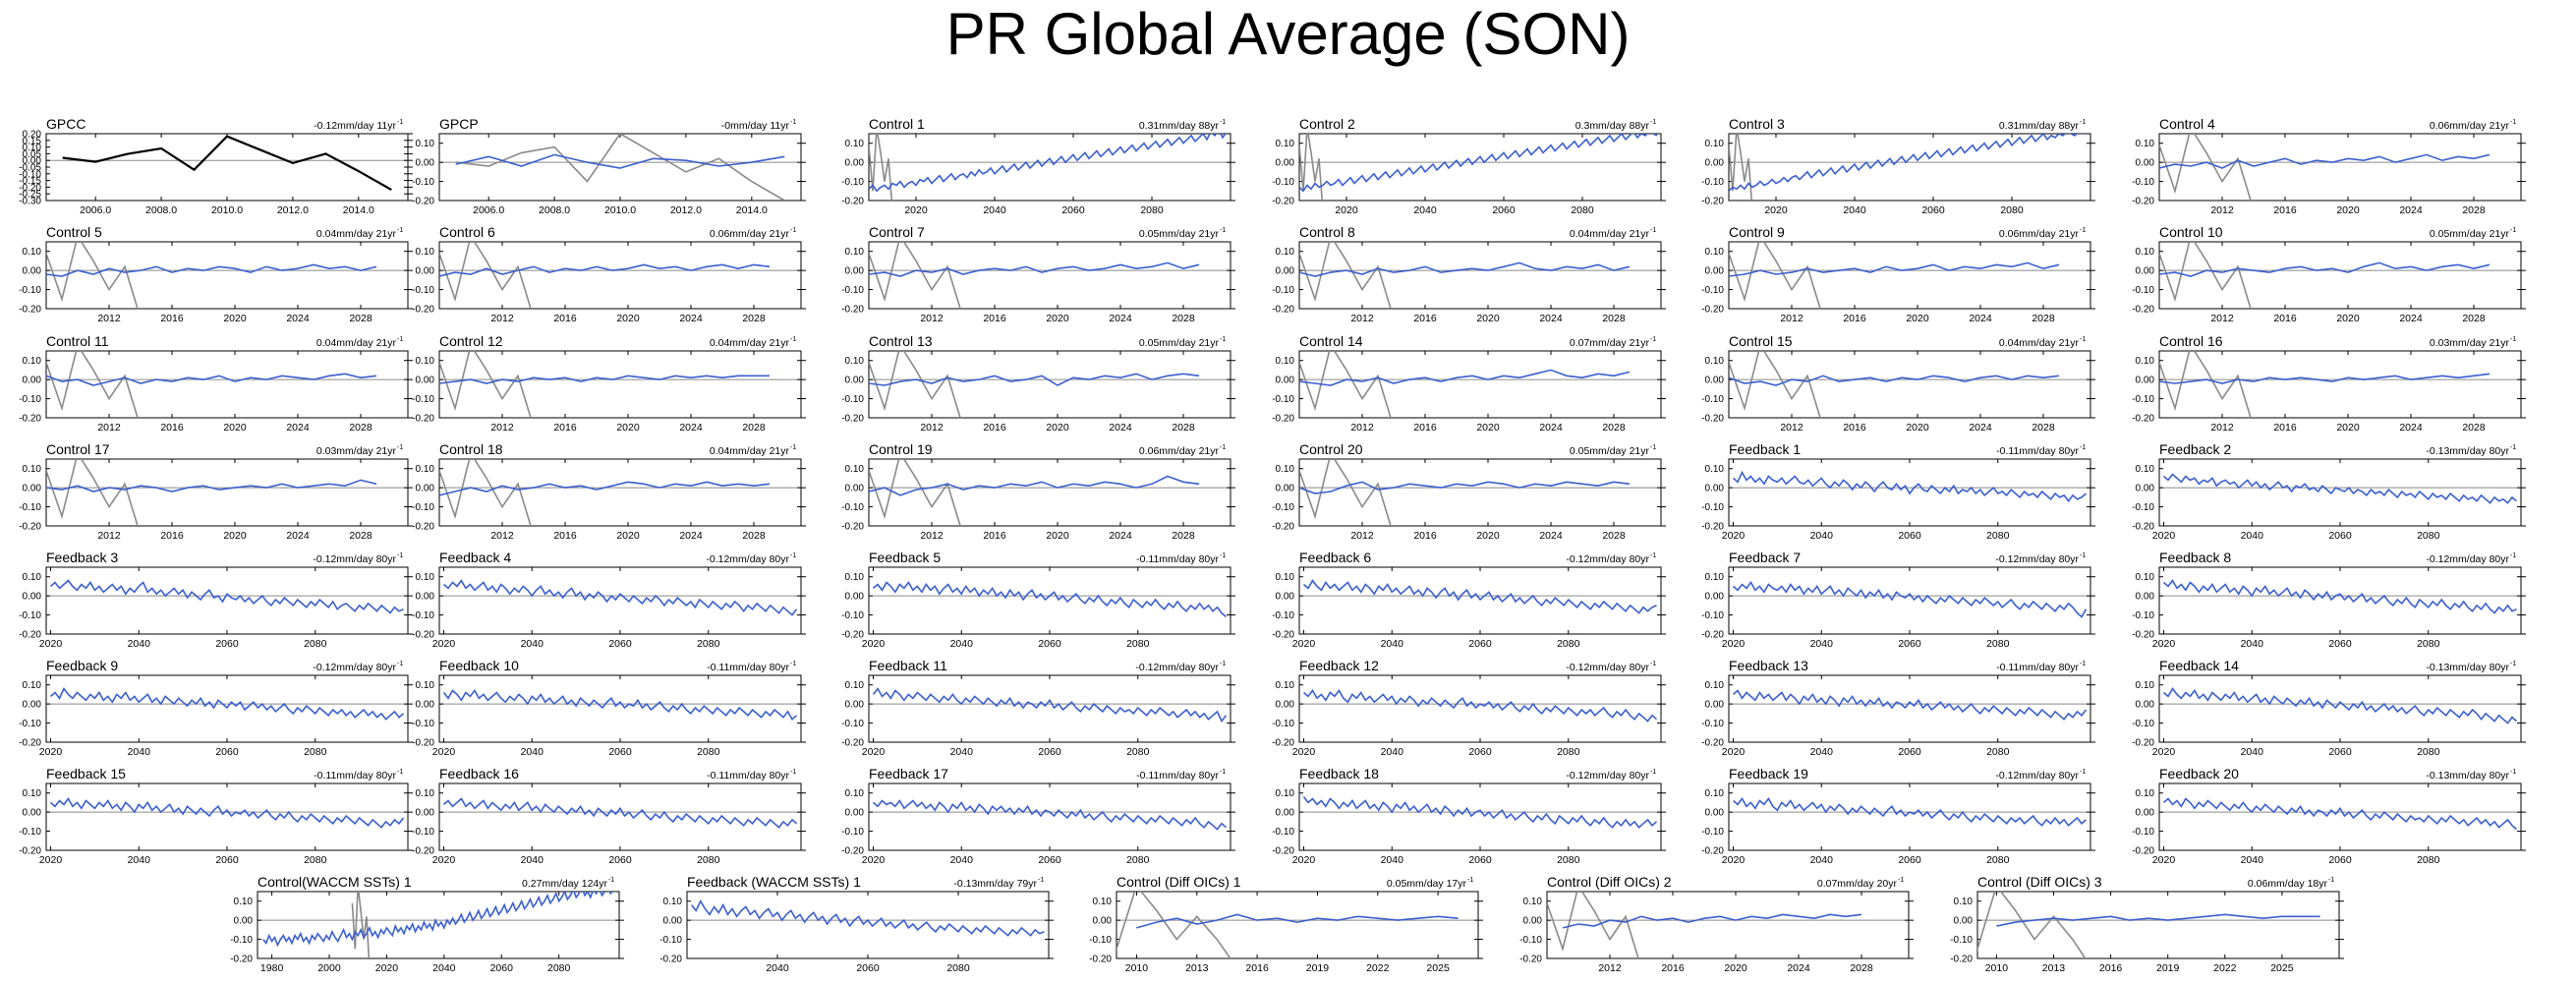 The image size is (2576, 984). Describe the element at coordinates (2195, 449) in the screenshot. I see `panel-name: Feedback 2` at that location.